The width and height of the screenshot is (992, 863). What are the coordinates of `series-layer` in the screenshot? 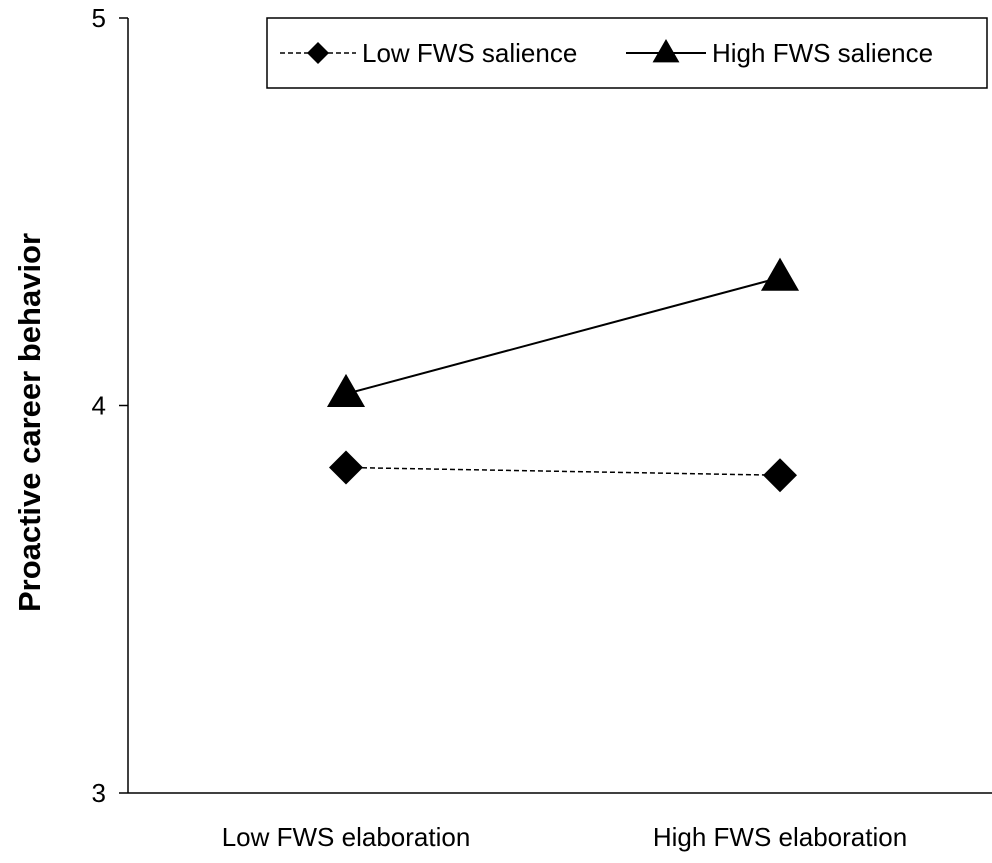 It's located at (563, 375).